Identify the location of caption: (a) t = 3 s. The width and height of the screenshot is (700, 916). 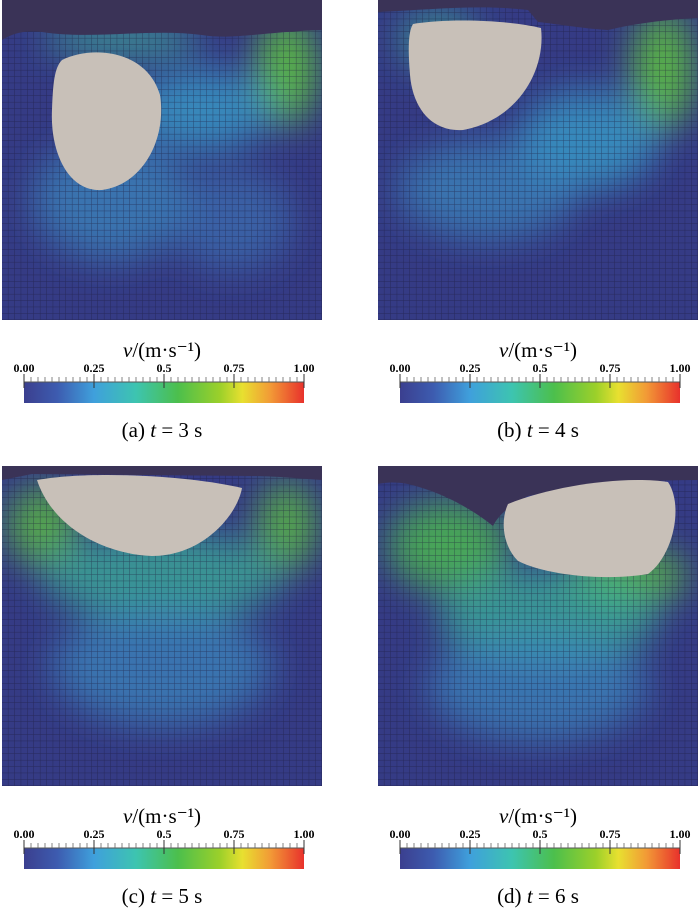
(162, 430).